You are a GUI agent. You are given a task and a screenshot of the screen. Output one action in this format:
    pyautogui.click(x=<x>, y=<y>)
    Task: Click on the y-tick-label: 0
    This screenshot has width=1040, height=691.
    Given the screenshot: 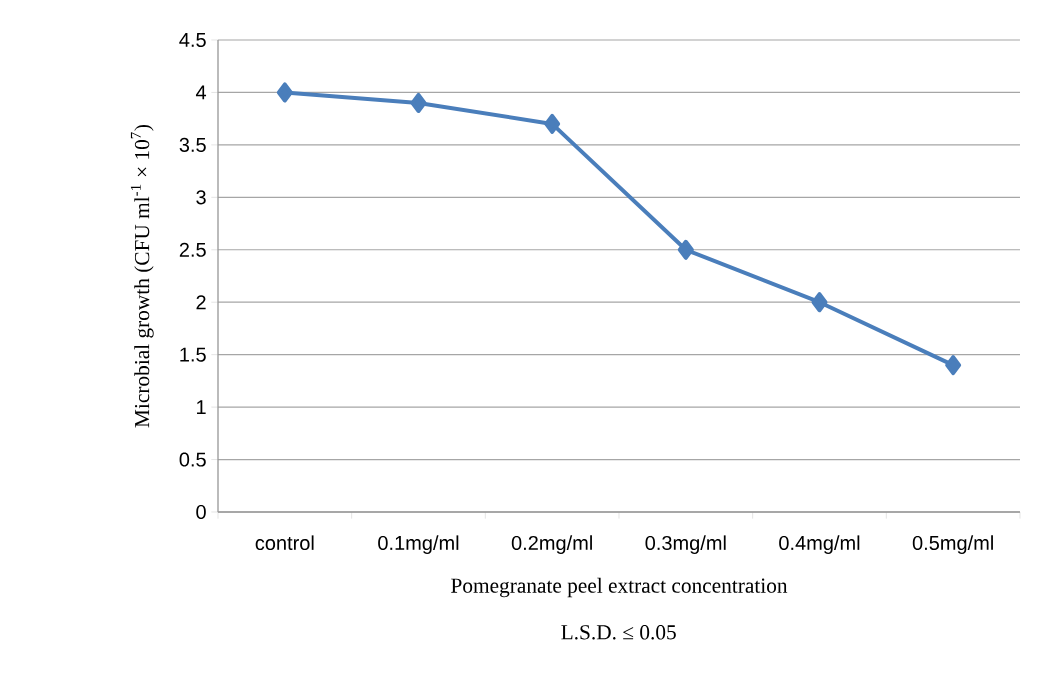 What is the action you would take?
    pyautogui.click(x=201, y=512)
    